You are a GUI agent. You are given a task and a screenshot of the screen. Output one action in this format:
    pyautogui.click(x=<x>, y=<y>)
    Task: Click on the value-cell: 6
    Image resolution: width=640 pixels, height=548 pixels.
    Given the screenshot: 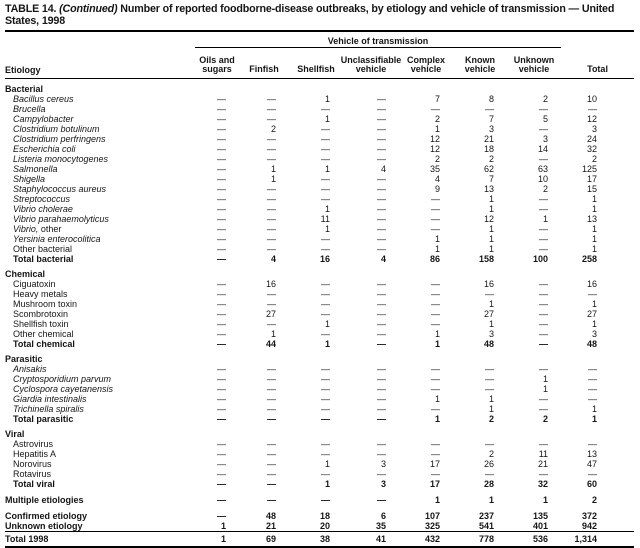 What is the action you would take?
    pyautogui.click(x=383, y=515)
    